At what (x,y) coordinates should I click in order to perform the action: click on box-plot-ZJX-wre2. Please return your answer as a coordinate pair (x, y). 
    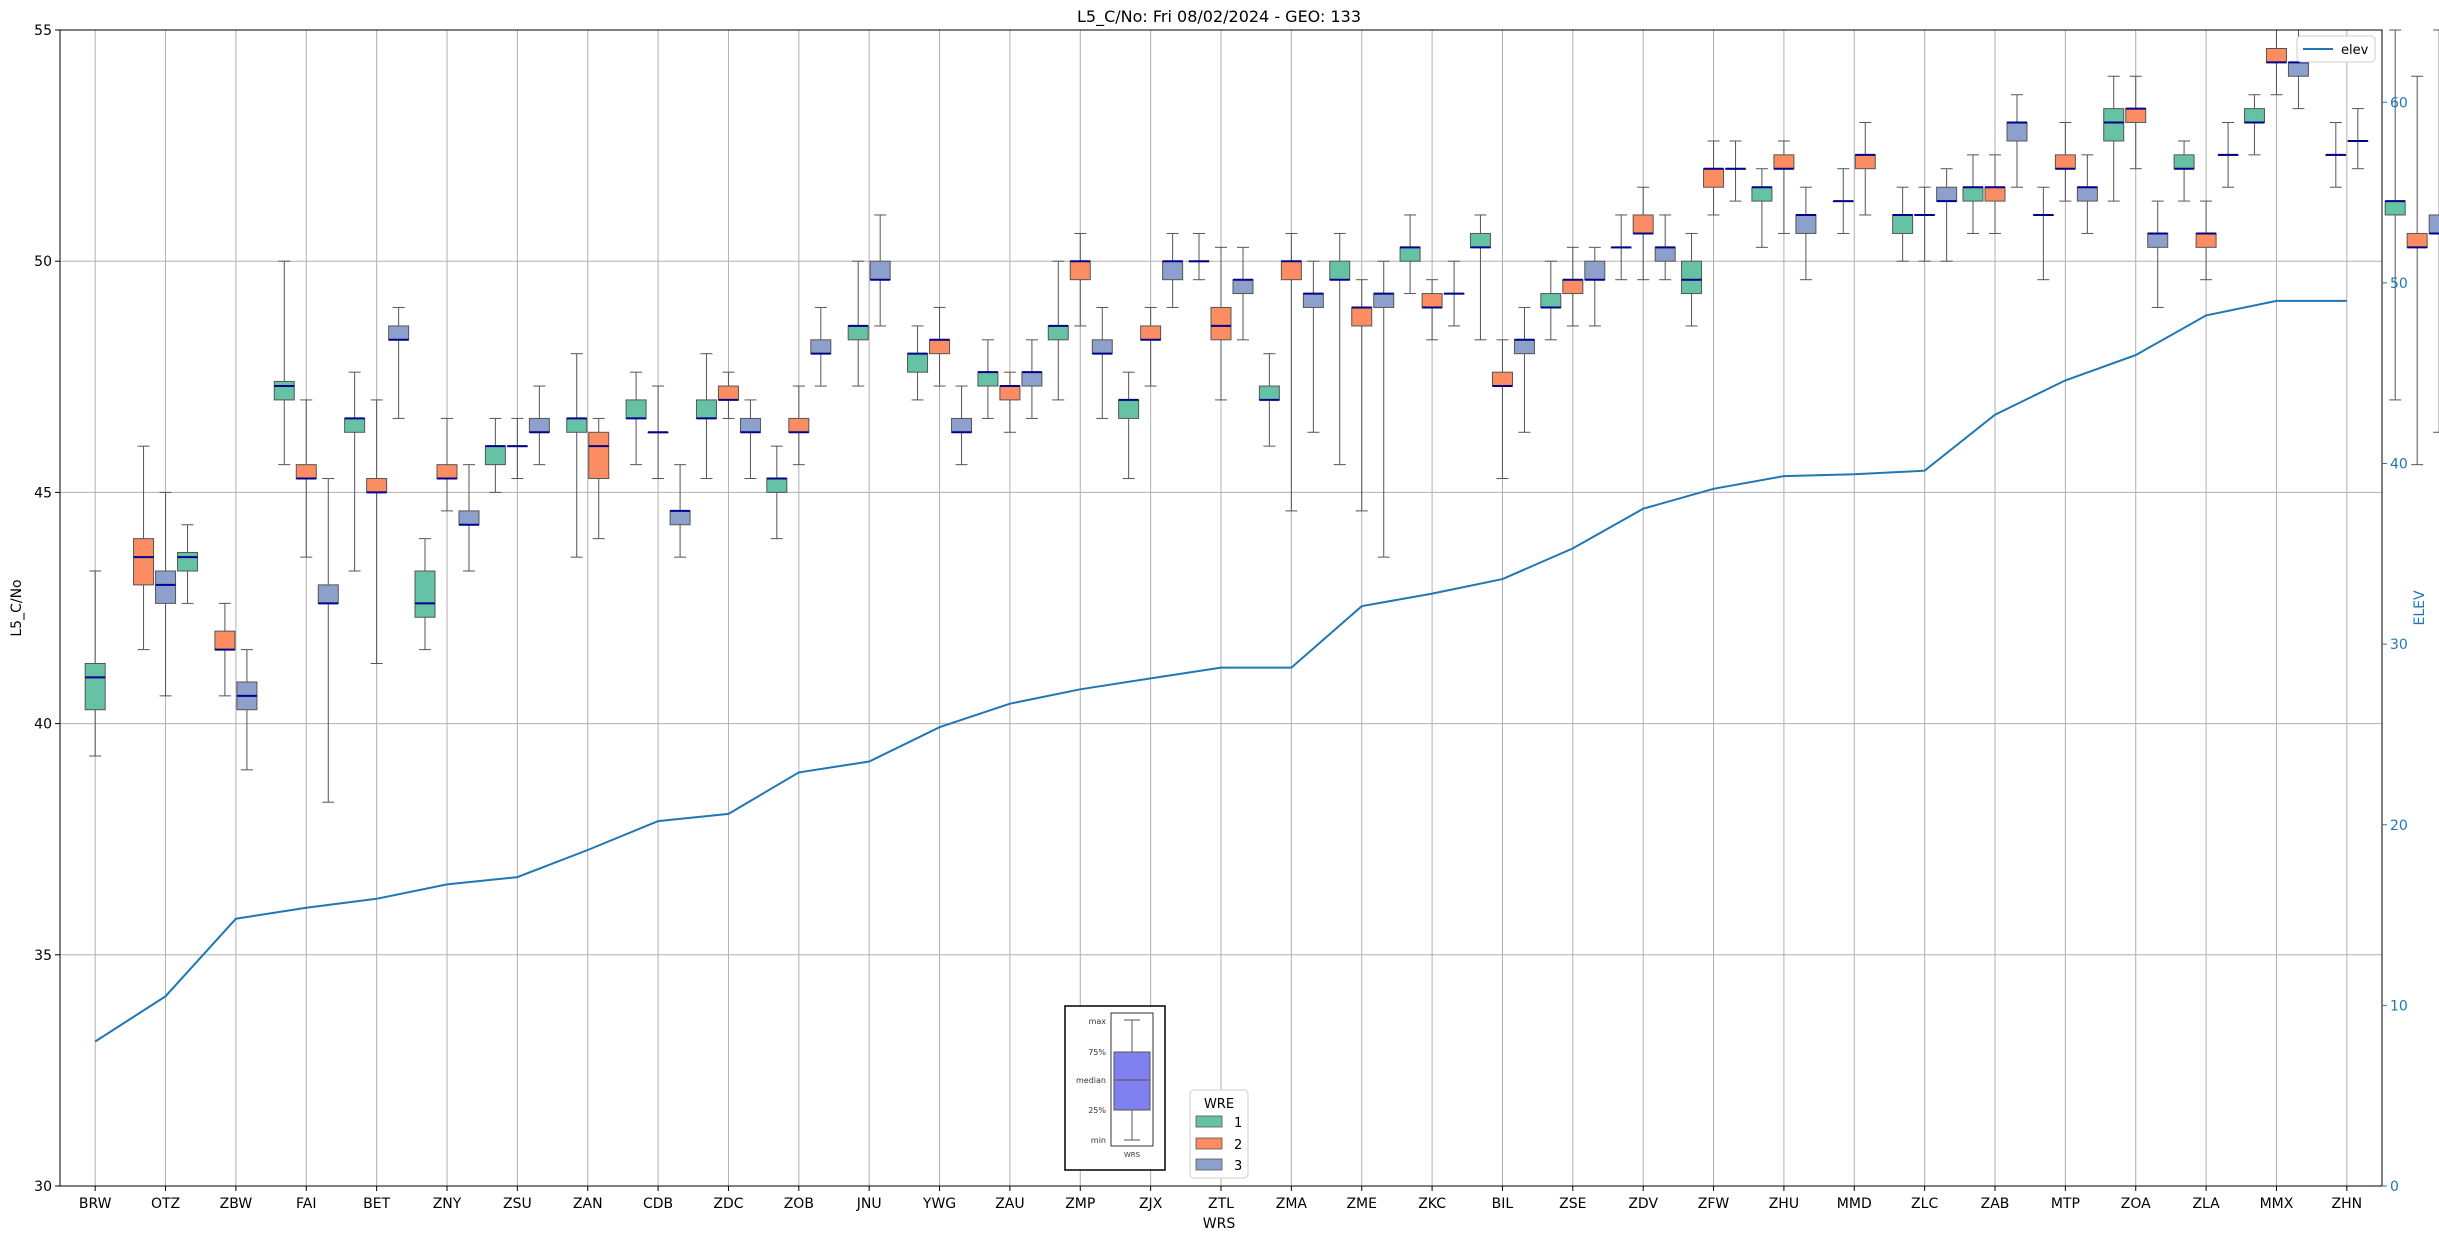
    Looking at the image, I should click on (1151, 346).